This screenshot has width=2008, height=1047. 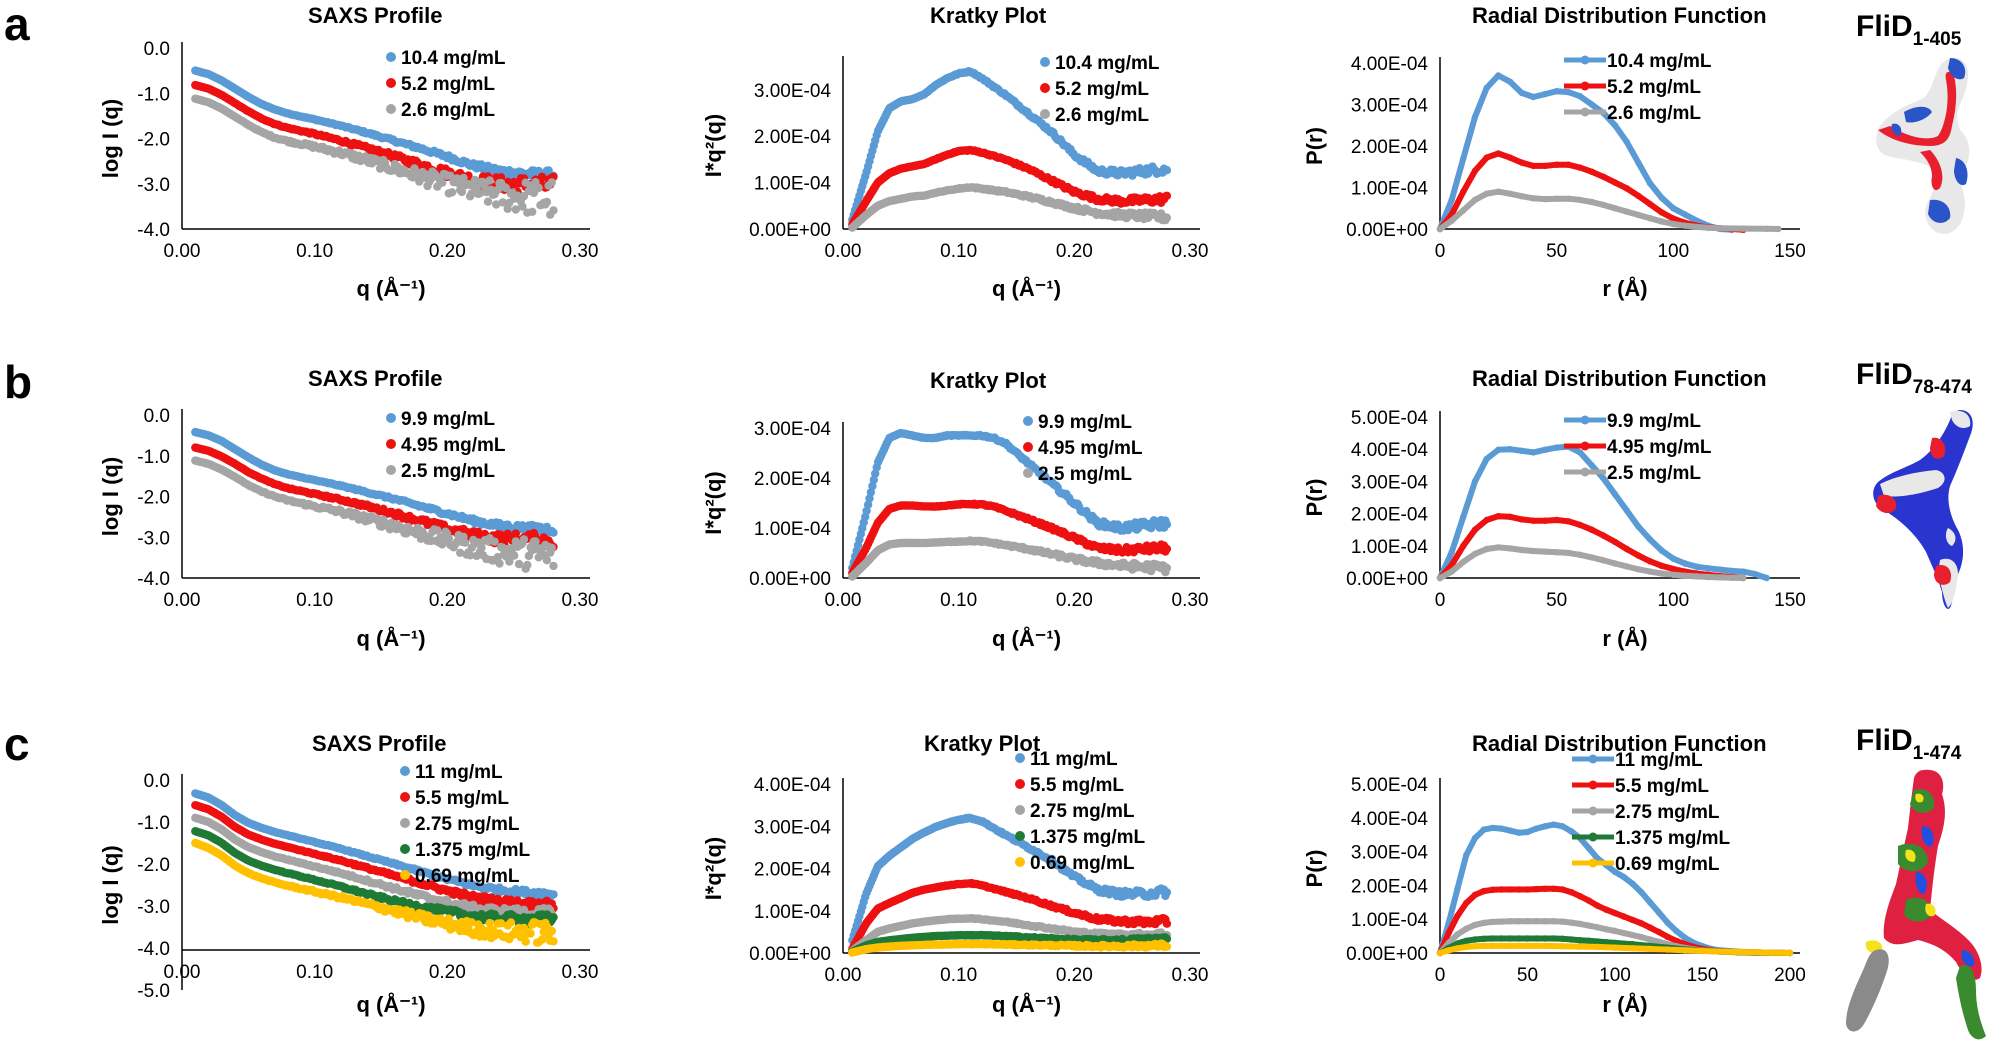 What do you see at coordinates (793, 785) in the screenshot?
I see `y-tick-label: 4.00E-04` at bounding box center [793, 785].